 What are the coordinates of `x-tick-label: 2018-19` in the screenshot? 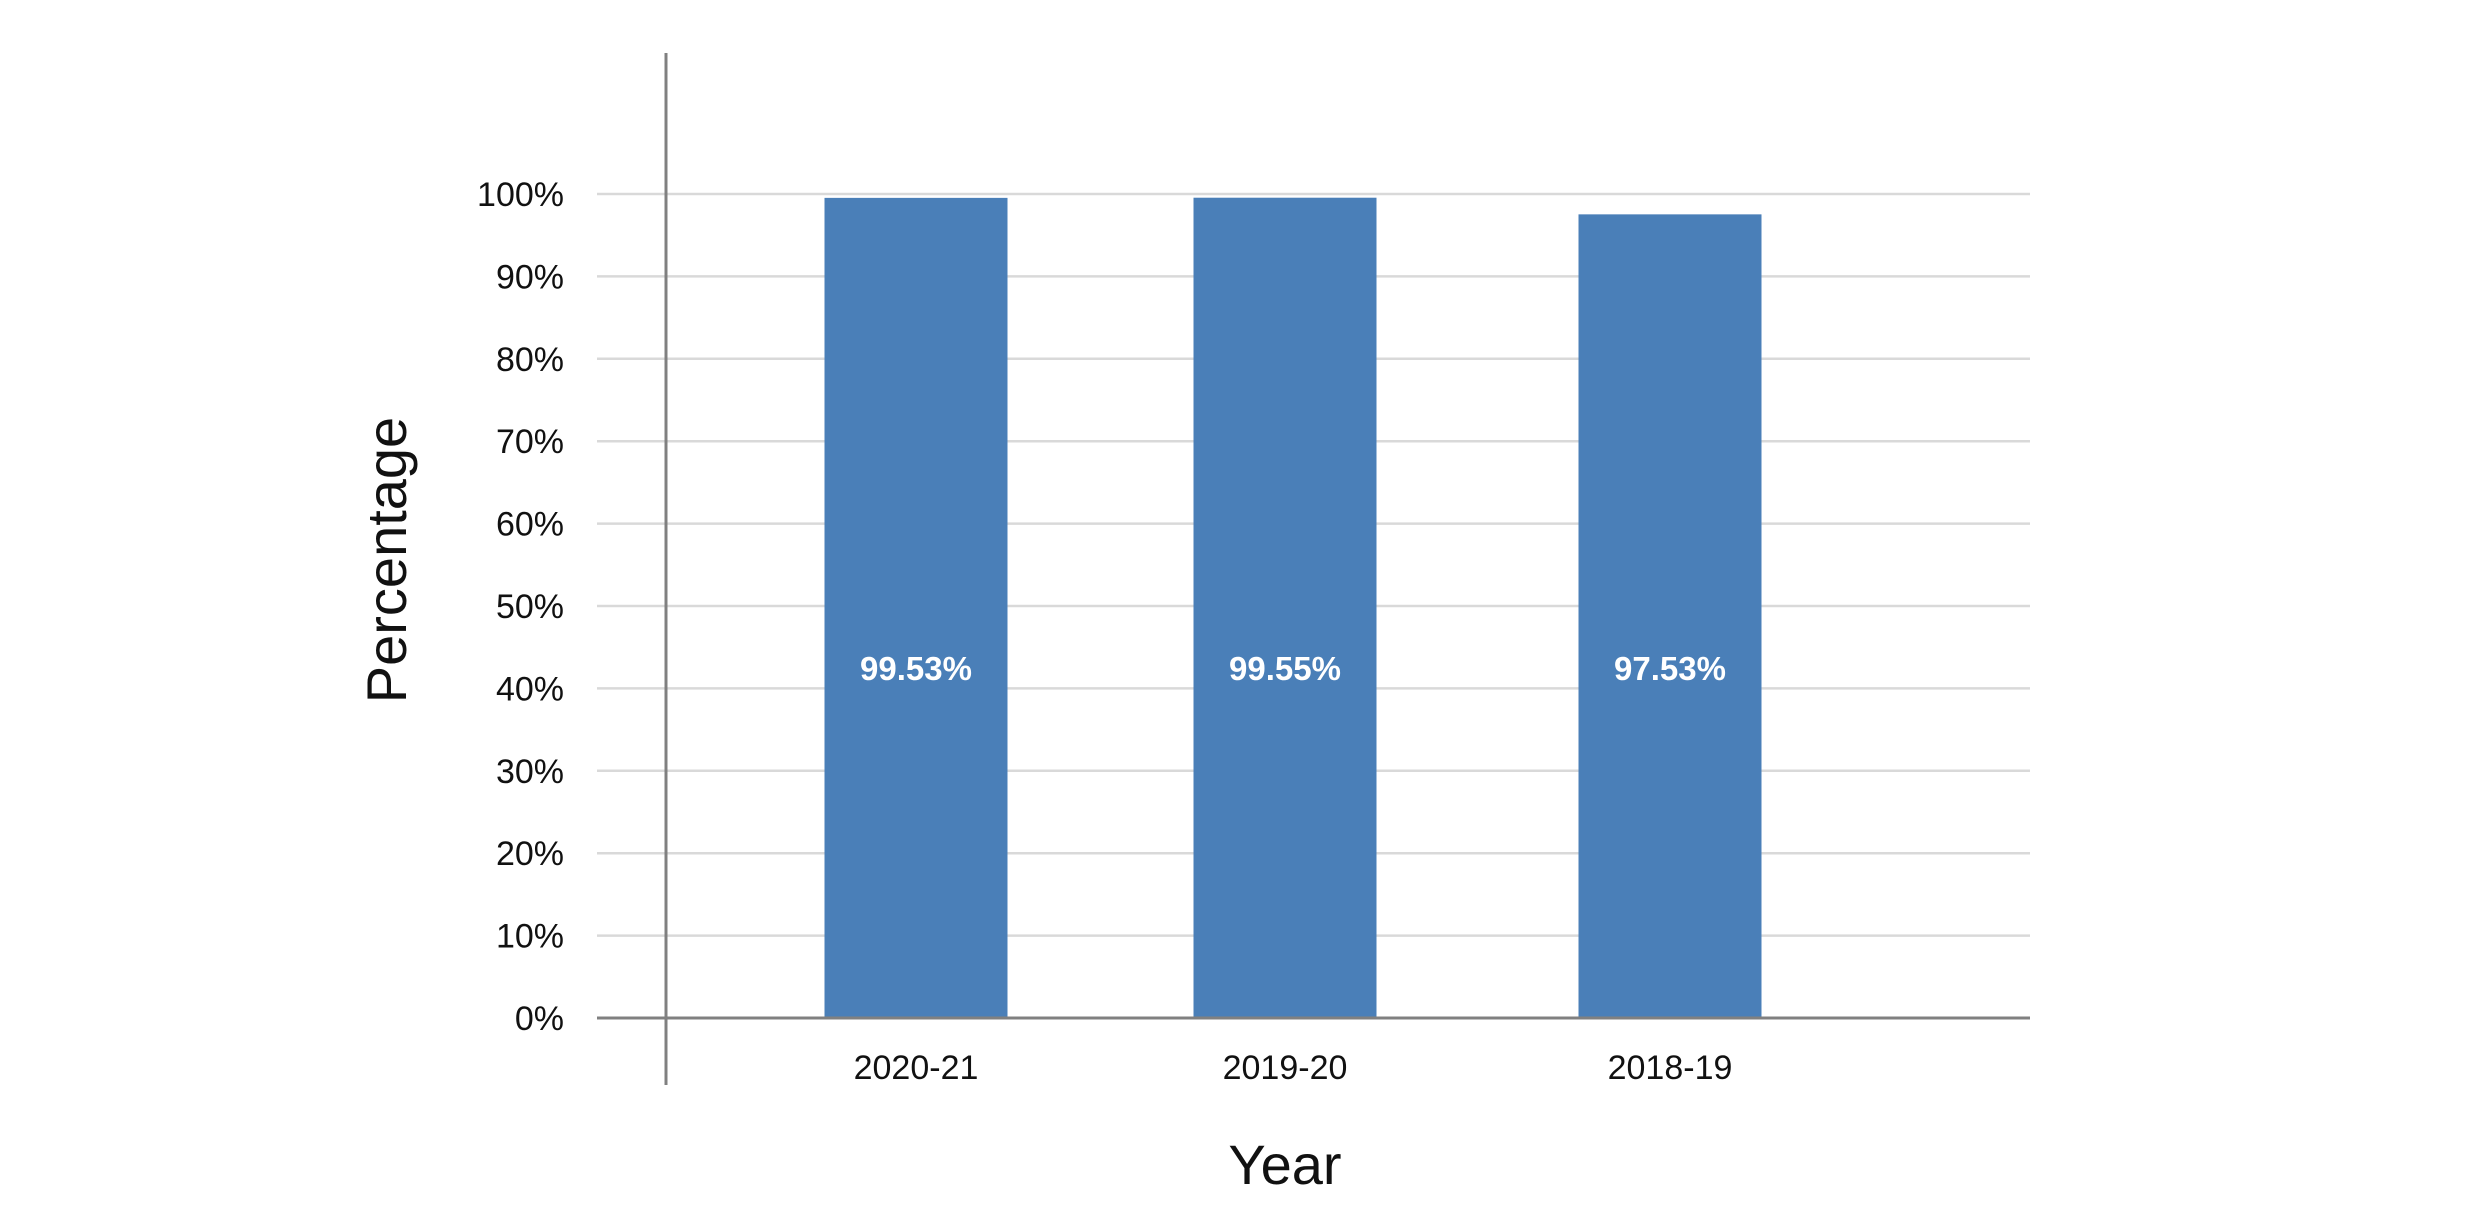 It's located at (1670, 1068).